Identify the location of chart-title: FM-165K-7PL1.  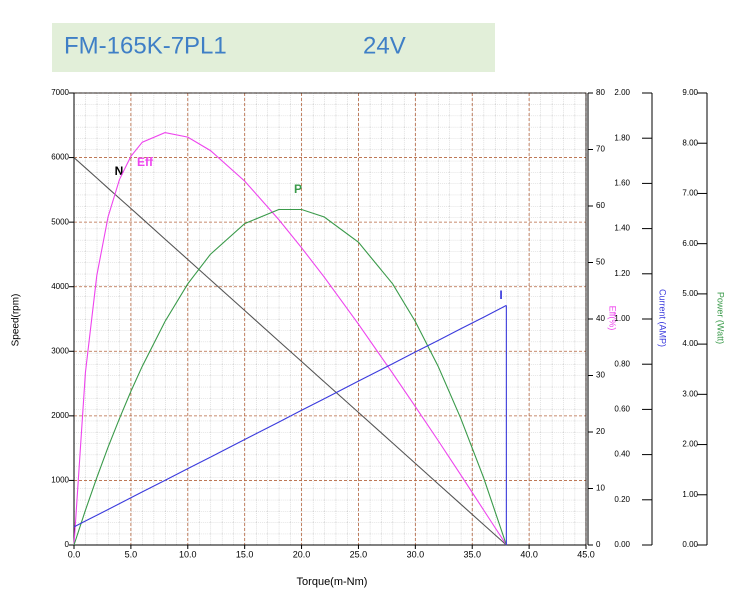
(145, 45).